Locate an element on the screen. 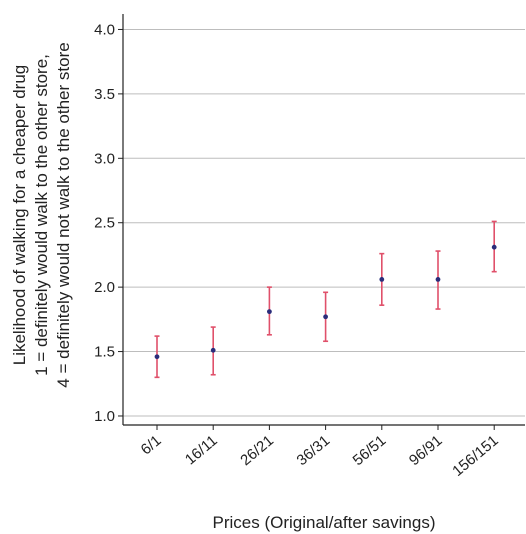 The image size is (526, 534). y-tick-label: 3.5 is located at coordinates (104, 94).